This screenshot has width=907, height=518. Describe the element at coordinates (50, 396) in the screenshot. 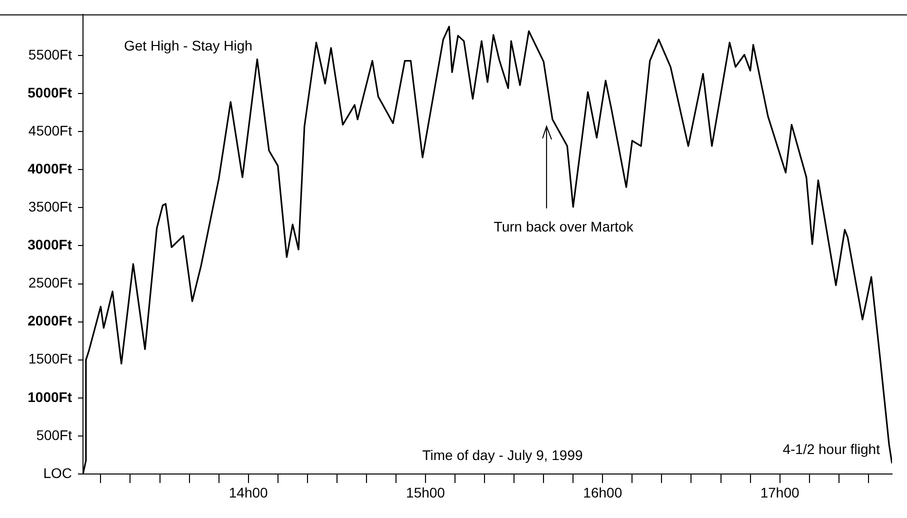

I see `y-tick-label: 1000Ft` at that location.